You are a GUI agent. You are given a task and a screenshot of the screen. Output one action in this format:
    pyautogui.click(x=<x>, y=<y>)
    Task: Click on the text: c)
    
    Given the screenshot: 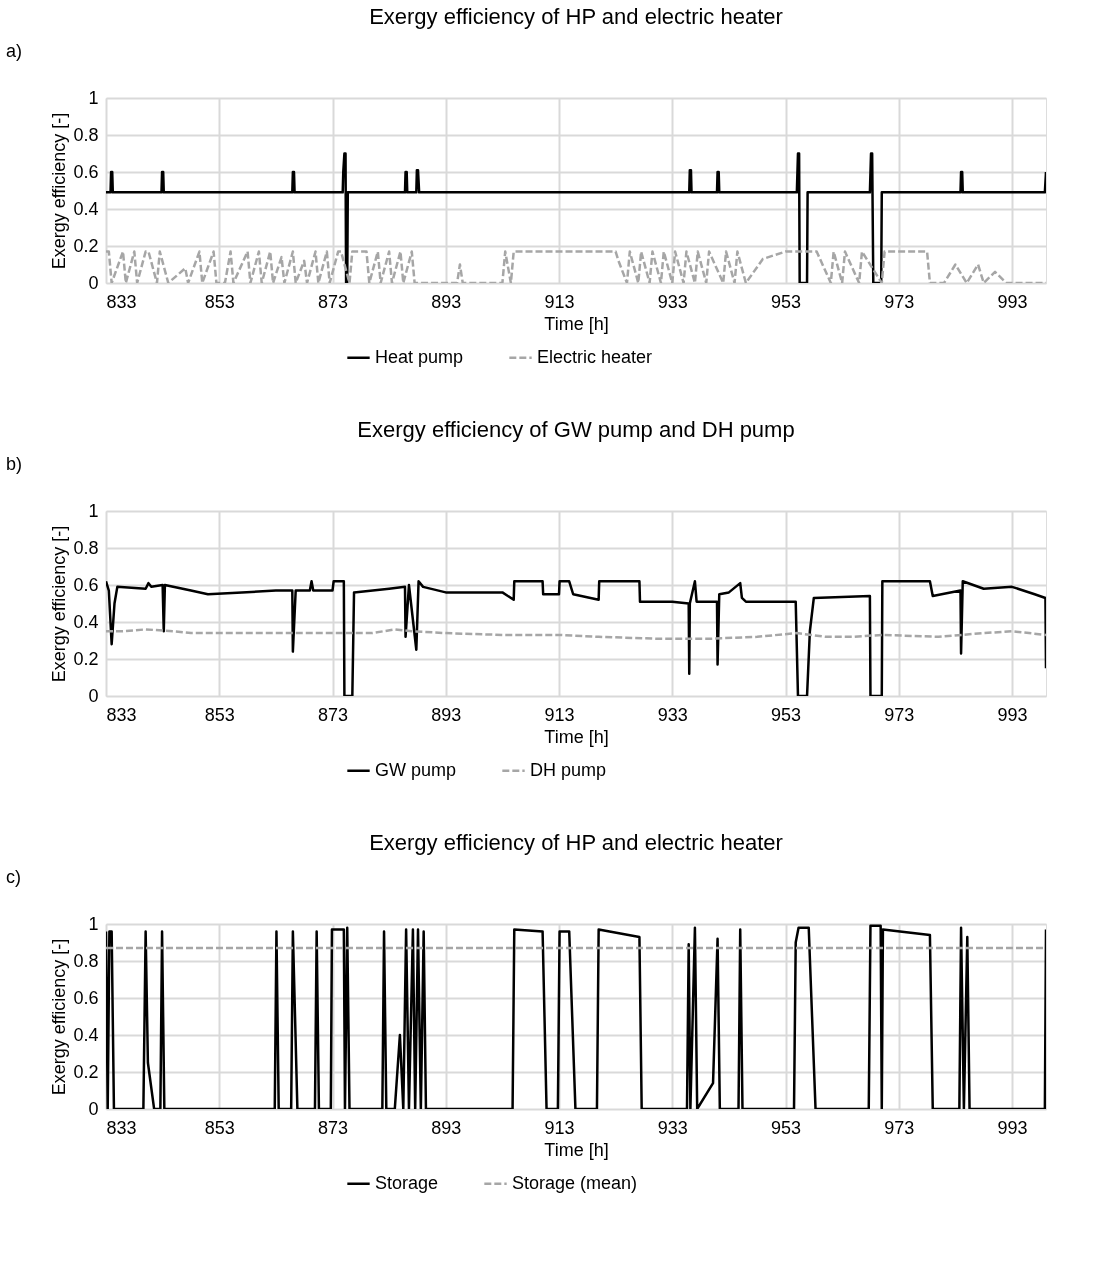 What is the action you would take?
    pyautogui.click(x=13, y=877)
    